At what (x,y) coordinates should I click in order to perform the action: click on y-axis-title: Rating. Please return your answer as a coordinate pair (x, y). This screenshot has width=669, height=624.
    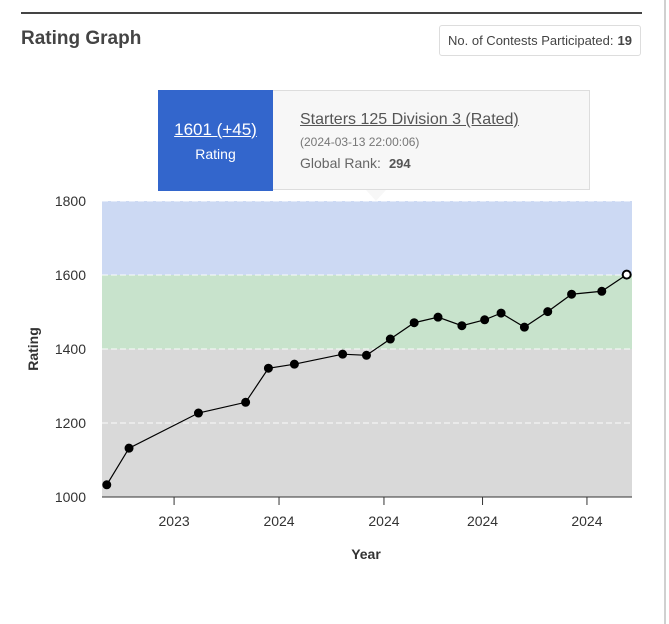
    Looking at the image, I should click on (33, 349).